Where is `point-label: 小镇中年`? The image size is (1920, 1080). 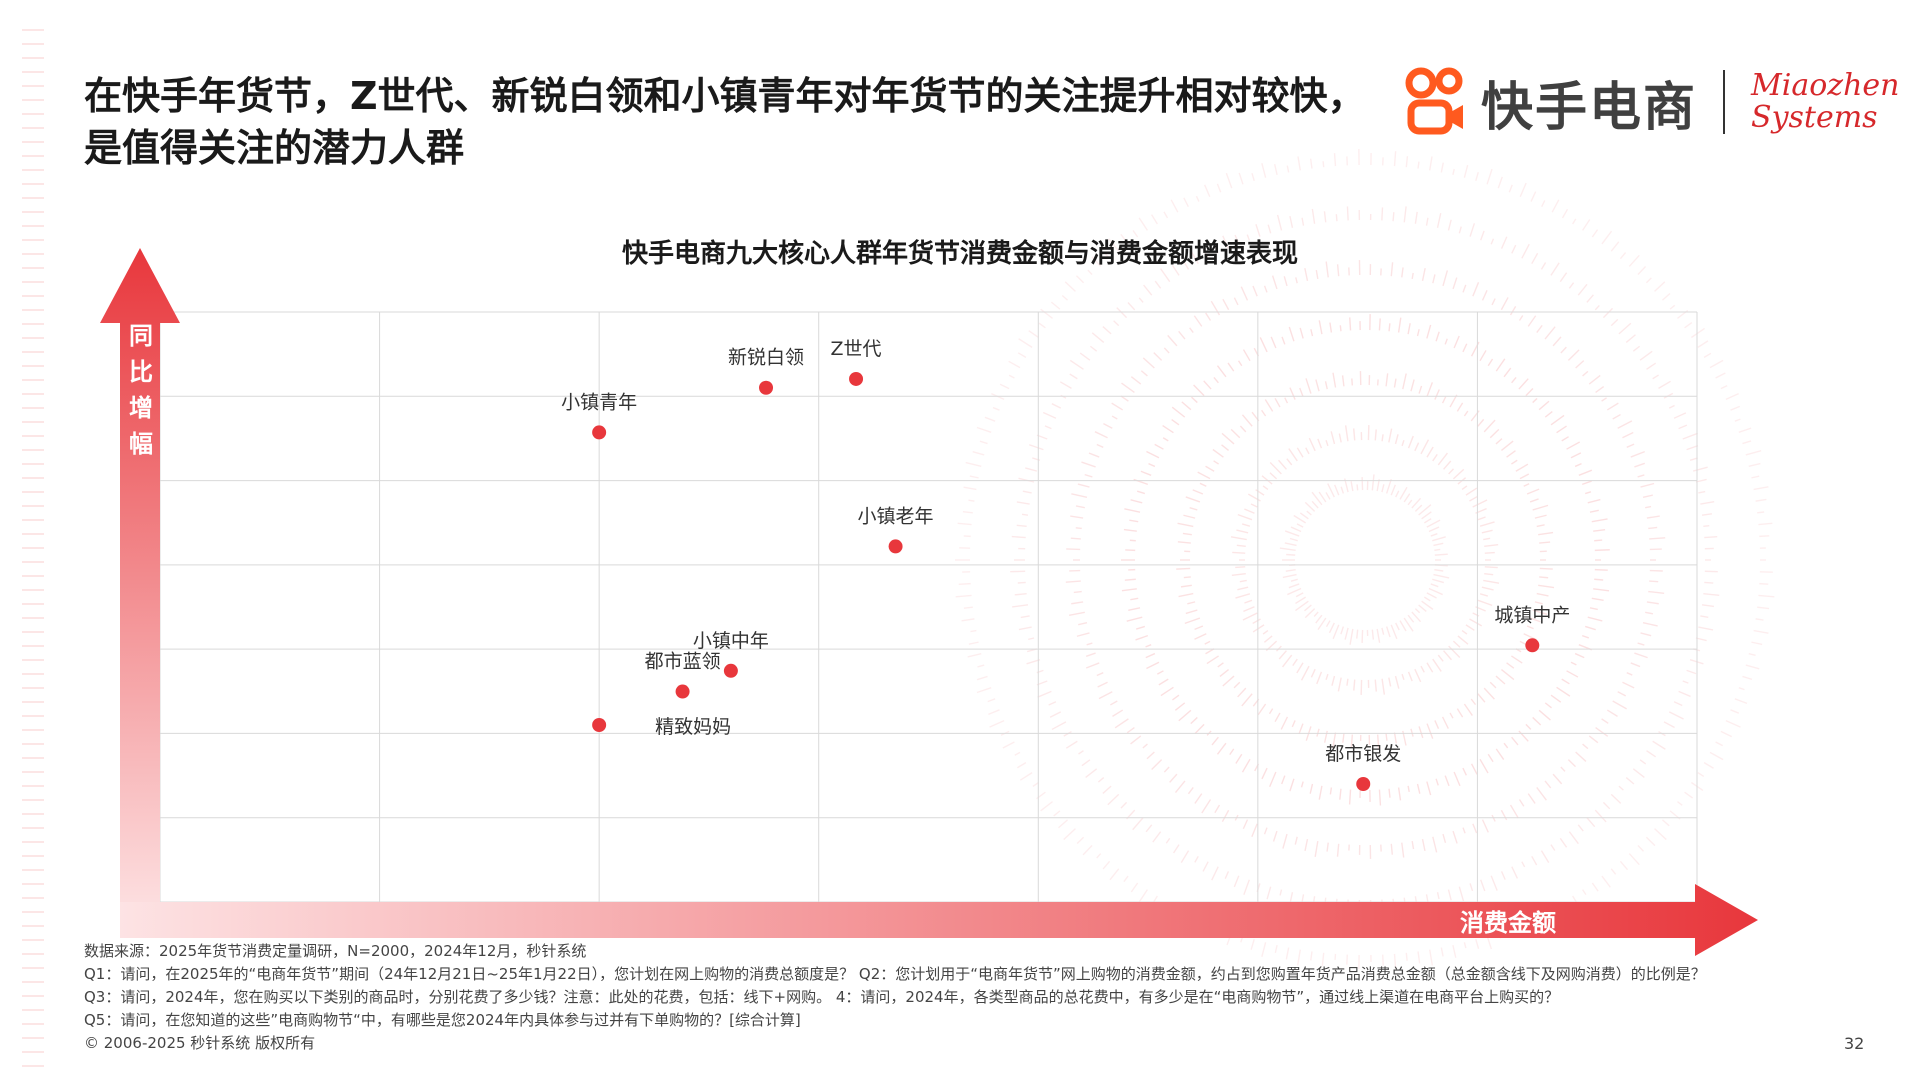 point-label: 小镇中年 is located at coordinates (731, 641).